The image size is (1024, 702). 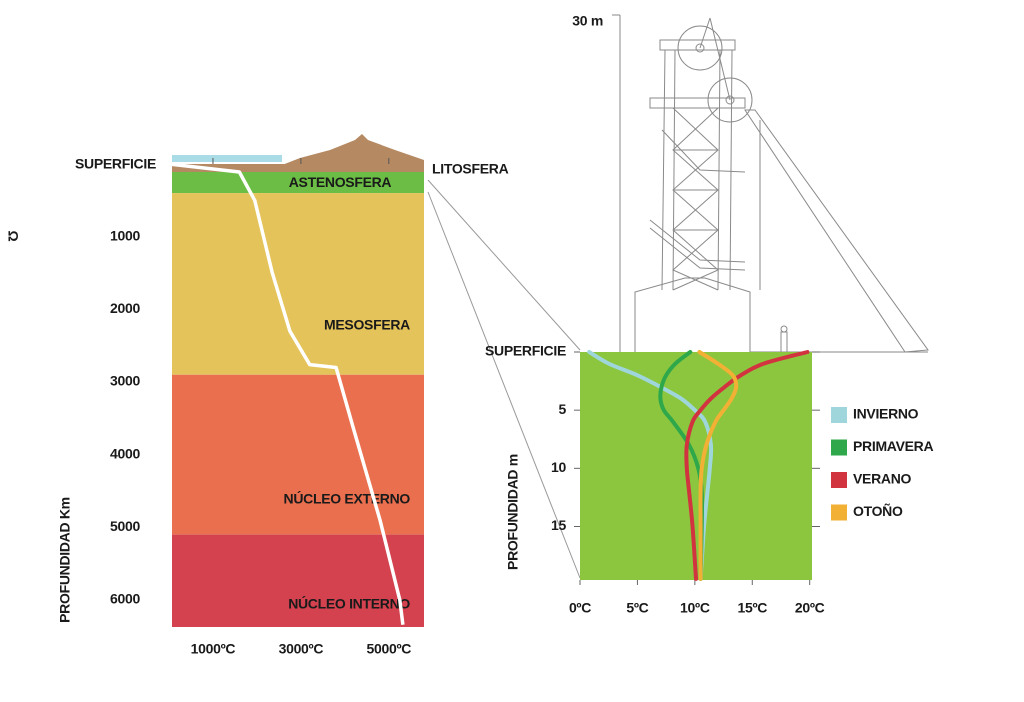 What do you see at coordinates (563, 409) in the screenshot?
I see `y-tick-label: 5` at bounding box center [563, 409].